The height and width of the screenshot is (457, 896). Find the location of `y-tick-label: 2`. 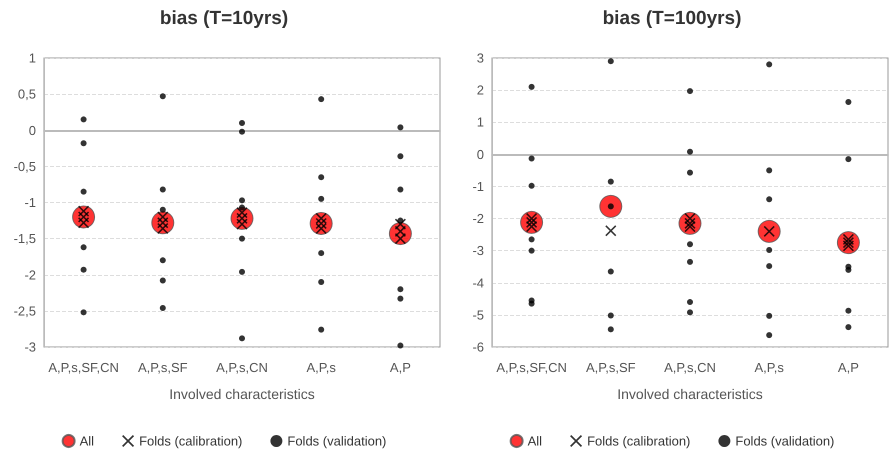

y-tick-label: 2 is located at coordinates (480, 90).